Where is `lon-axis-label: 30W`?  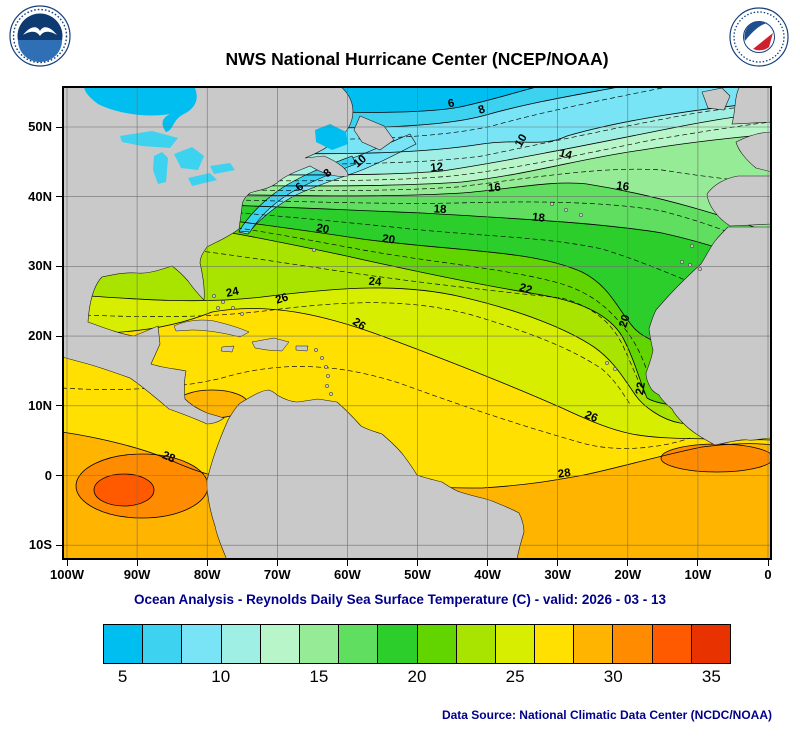 lon-axis-label: 30W is located at coordinates (558, 574).